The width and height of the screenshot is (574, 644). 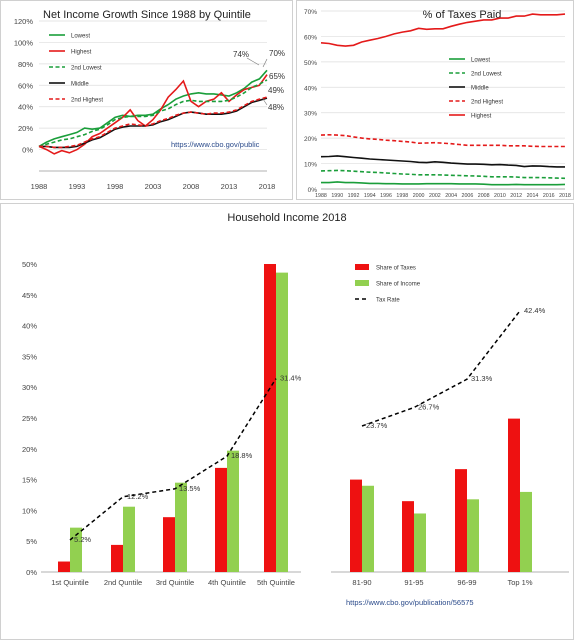 What do you see at coordinates (276, 107) in the screenshot?
I see `end-value-label: 48%` at bounding box center [276, 107].